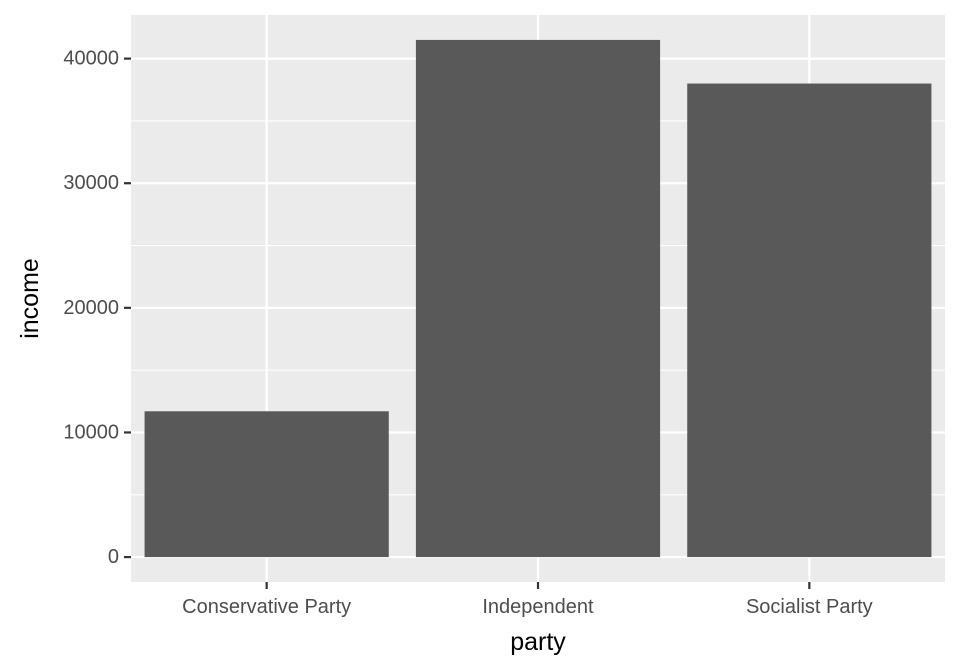  Describe the element at coordinates (91, 183) in the screenshot. I see `y-tick-label: 30000` at that location.